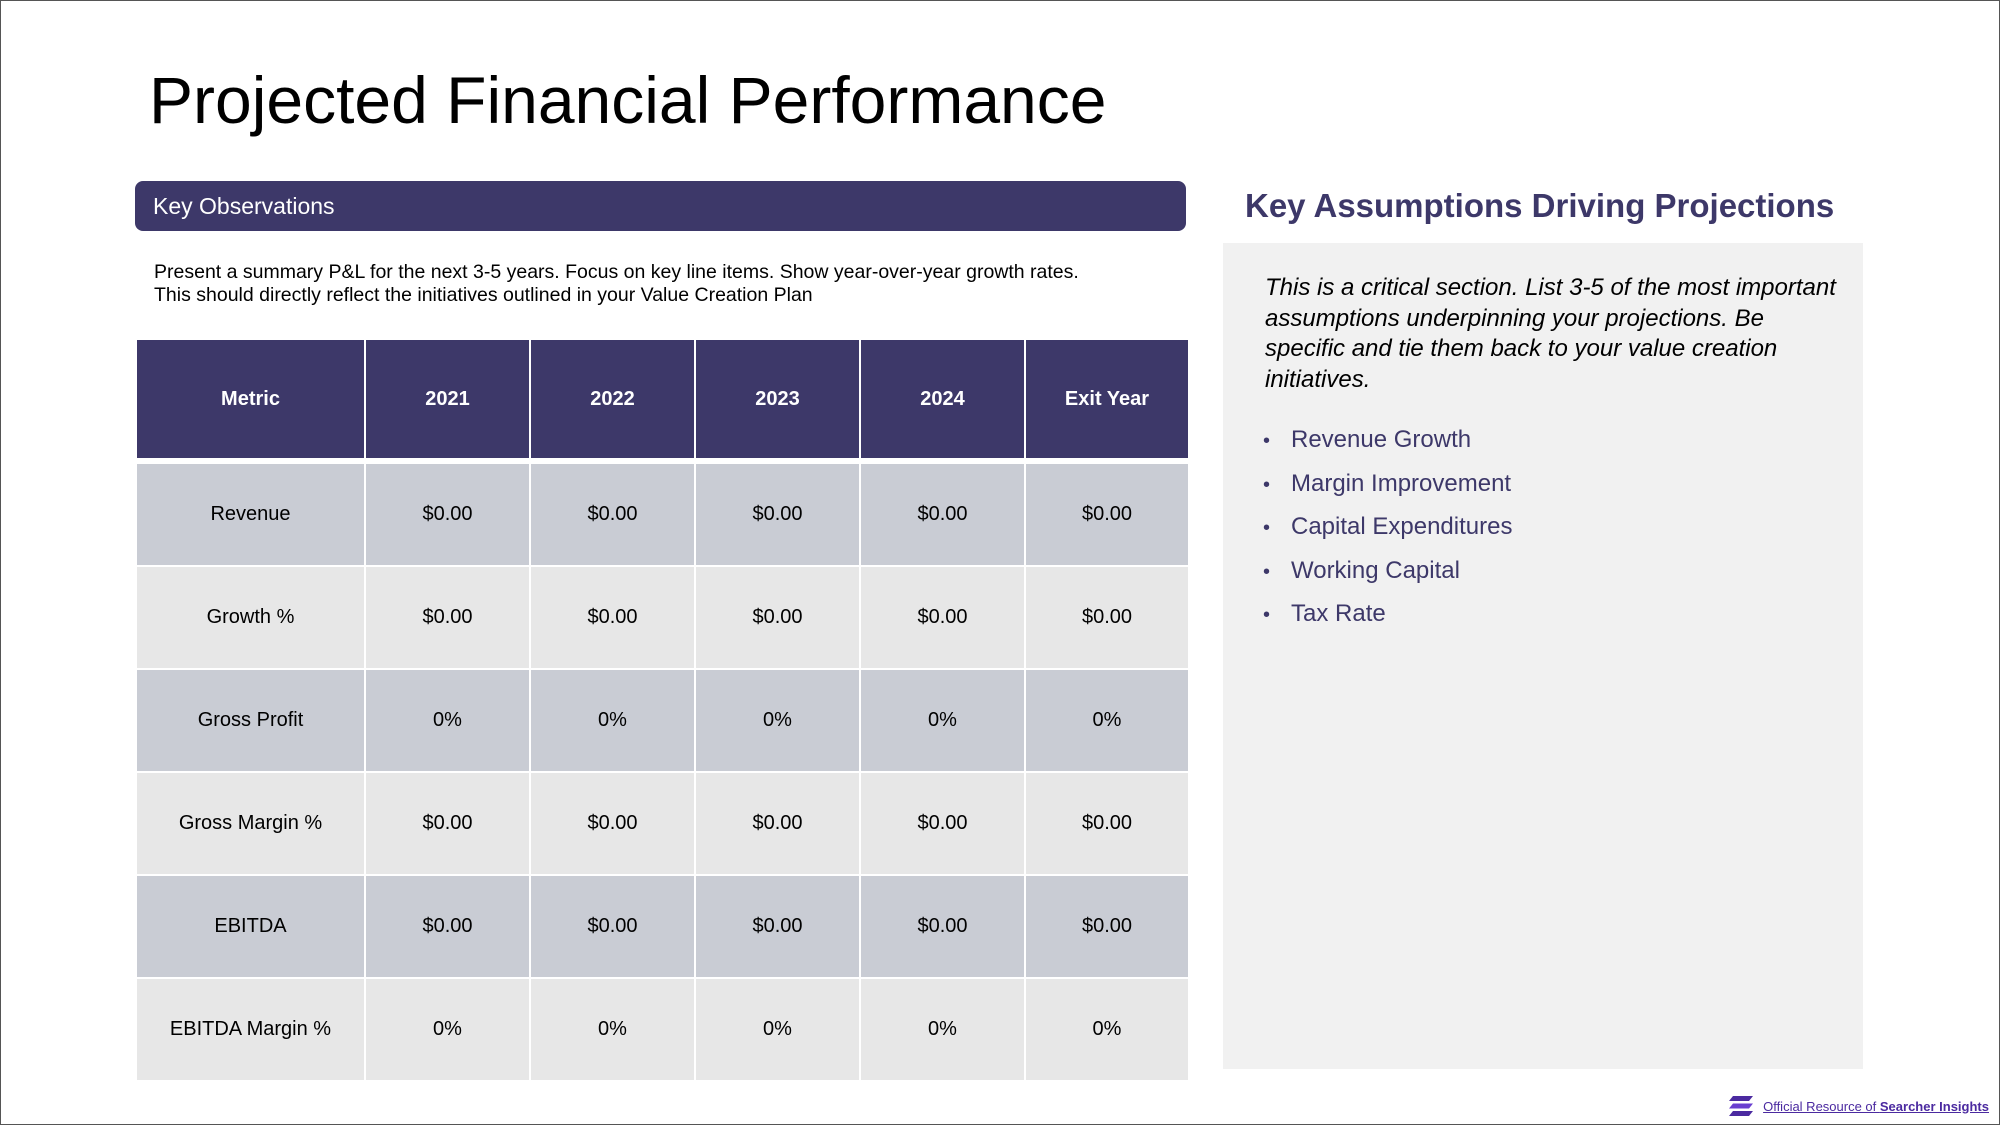  I want to click on footer-link: Official Resource of Searcher Insights, so click(1876, 1106).